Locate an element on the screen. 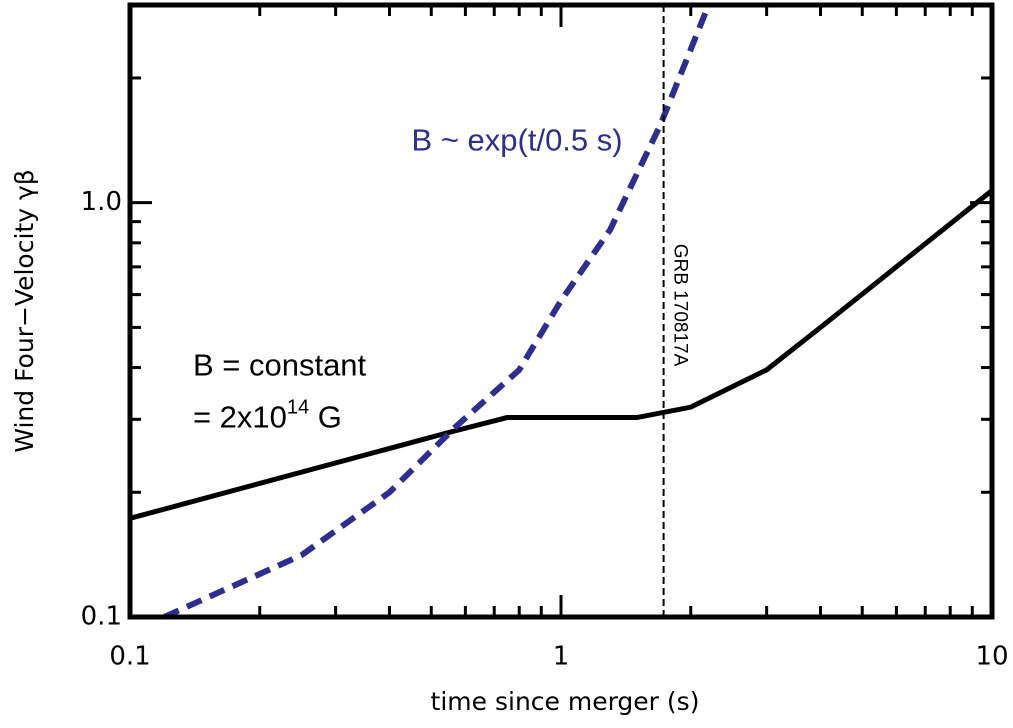 Image resolution: width=1013 pixels, height=728 pixels. x-tick-label: 10 is located at coordinates (991, 657).